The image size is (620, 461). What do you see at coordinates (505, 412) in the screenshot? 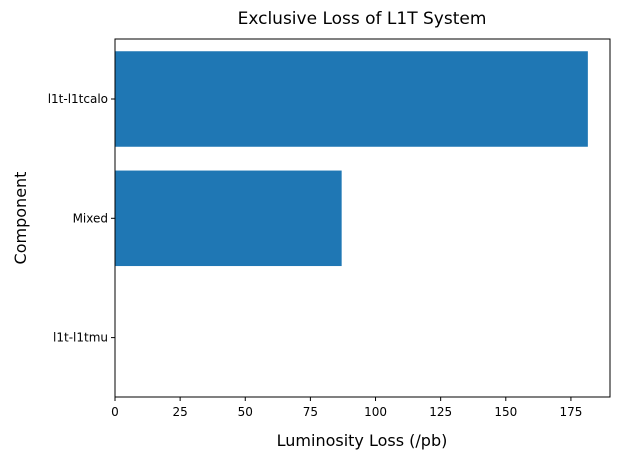
I see `x-tick-label: 150` at bounding box center [505, 412].